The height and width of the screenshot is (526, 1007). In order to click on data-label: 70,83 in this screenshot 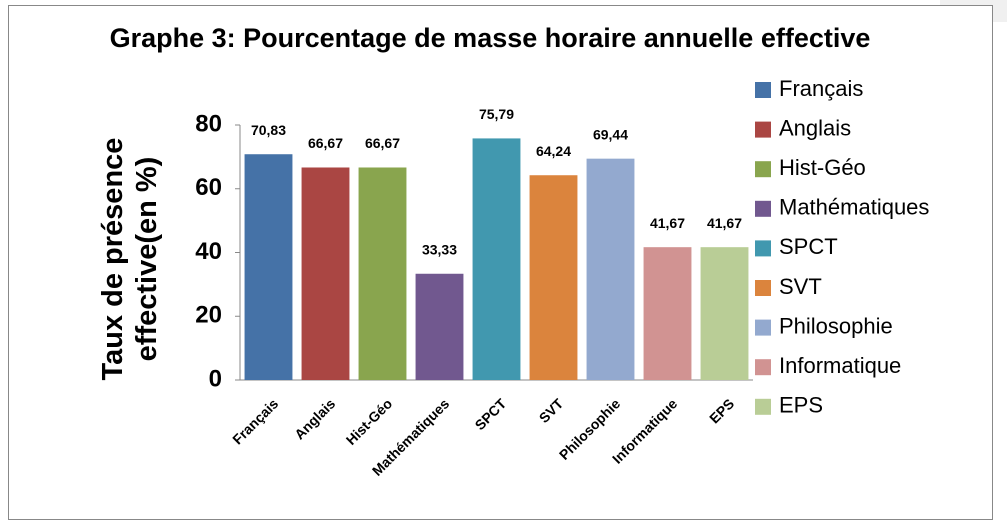, I will do `click(268, 130)`.